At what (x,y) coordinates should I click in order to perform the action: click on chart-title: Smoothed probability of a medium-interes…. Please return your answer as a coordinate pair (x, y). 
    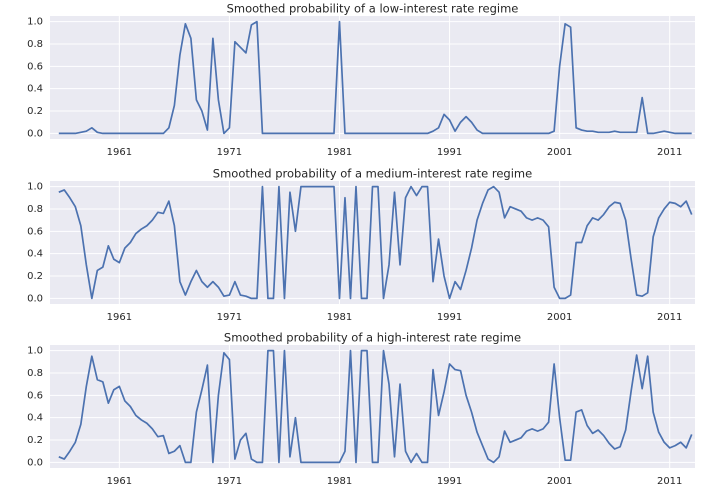
    Looking at the image, I should click on (372, 174).